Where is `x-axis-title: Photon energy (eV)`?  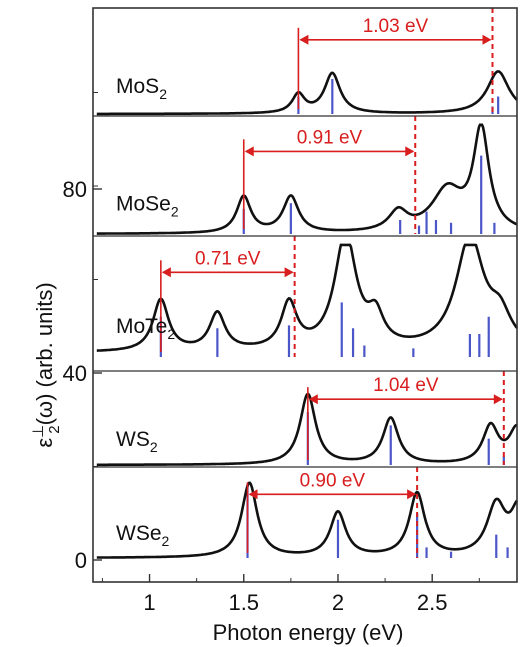 x-axis-title: Photon energy (eV) is located at coordinates (308, 632).